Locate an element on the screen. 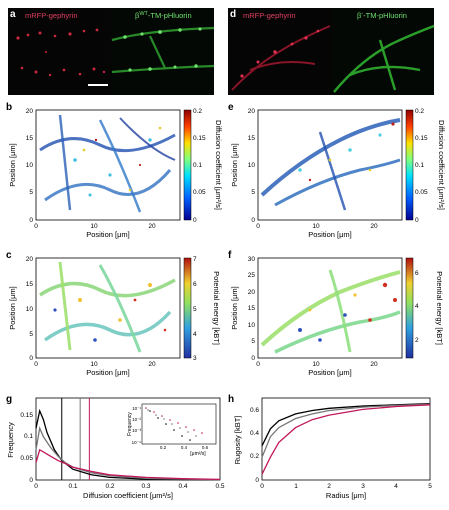 The width and height of the screenshot is (449, 510). panel-b-xlabel: Position [μm] is located at coordinates (108, 234).